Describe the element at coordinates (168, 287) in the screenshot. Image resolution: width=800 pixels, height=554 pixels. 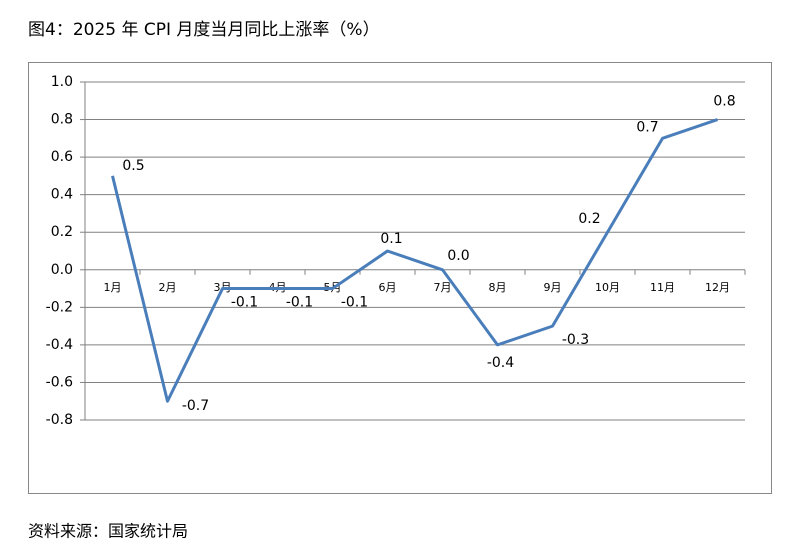
I see `x-tick-label: 2月` at that location.